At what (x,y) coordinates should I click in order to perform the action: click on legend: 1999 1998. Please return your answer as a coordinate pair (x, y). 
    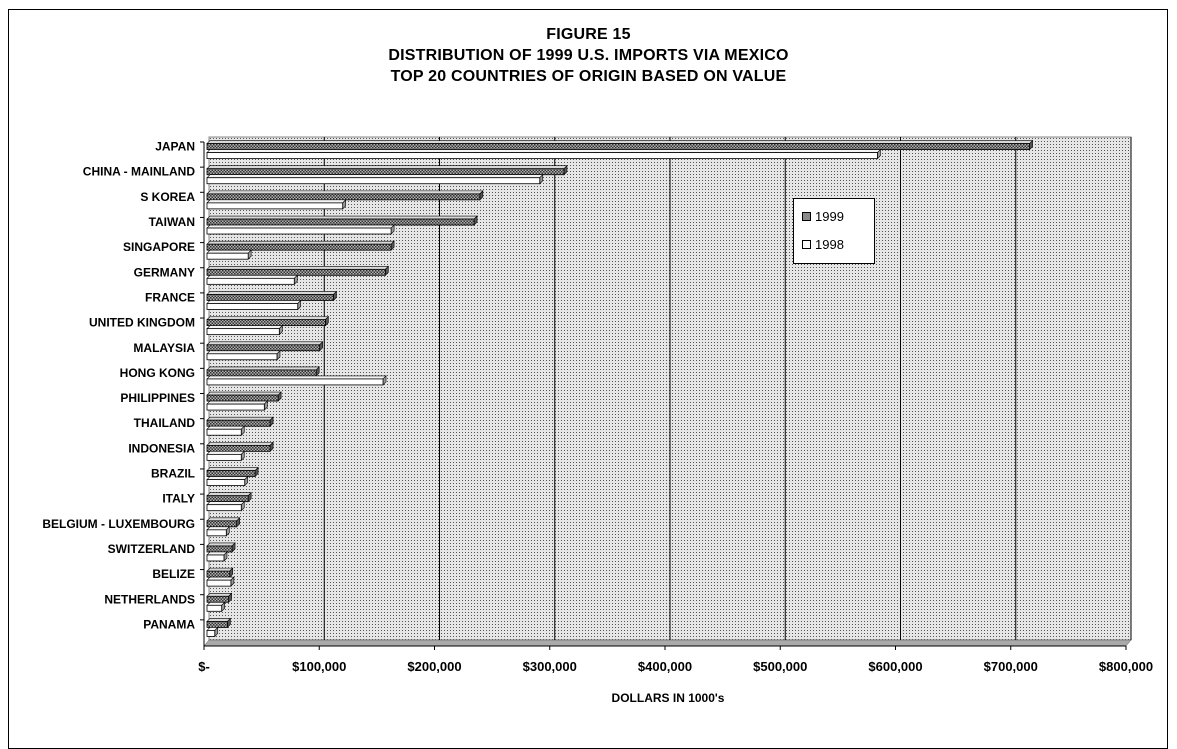
    Looking at the image, I should click on (834, 231).